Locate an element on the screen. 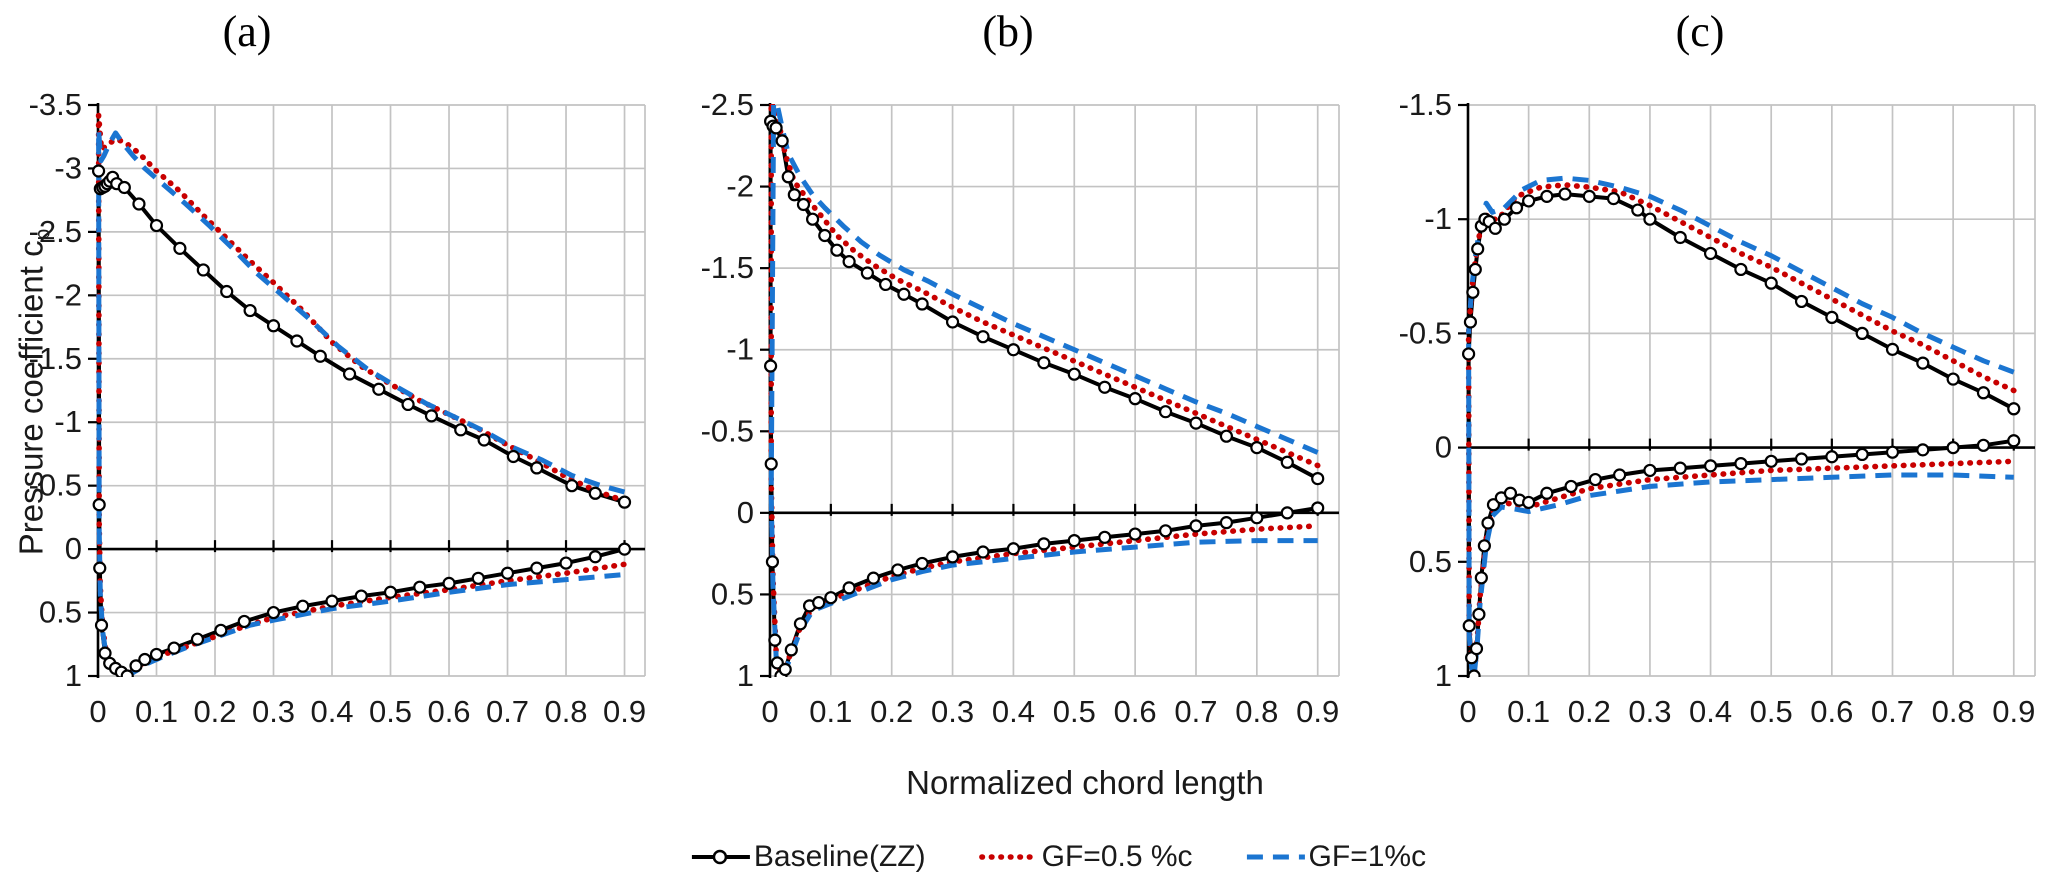 The height and width of the screenshot is (890, 2067). panel-a-title: (a) is located at coordinates (247, 31).